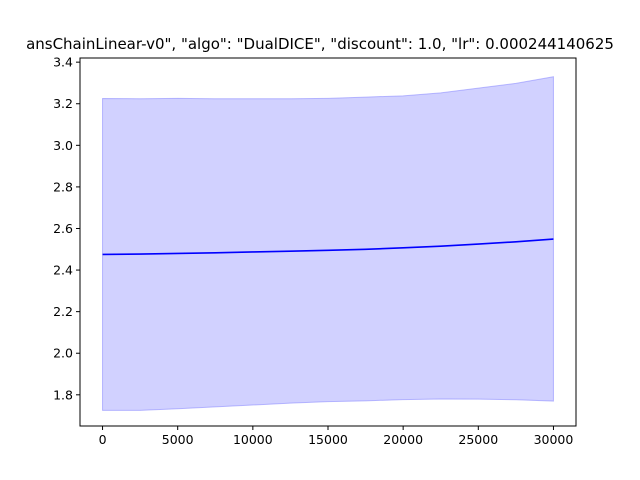  What do you see at coordinates (63, 186) in the screenshot?
I see `y-tick-label: 2.8` at bounding box center [63, 186].